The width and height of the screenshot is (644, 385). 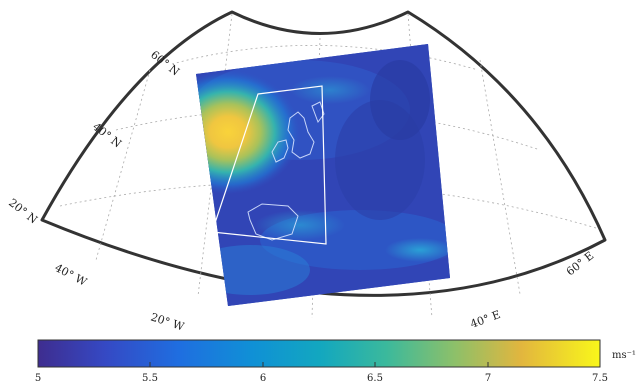 I want to click on meridian-20w, so click(x=215, y=155).